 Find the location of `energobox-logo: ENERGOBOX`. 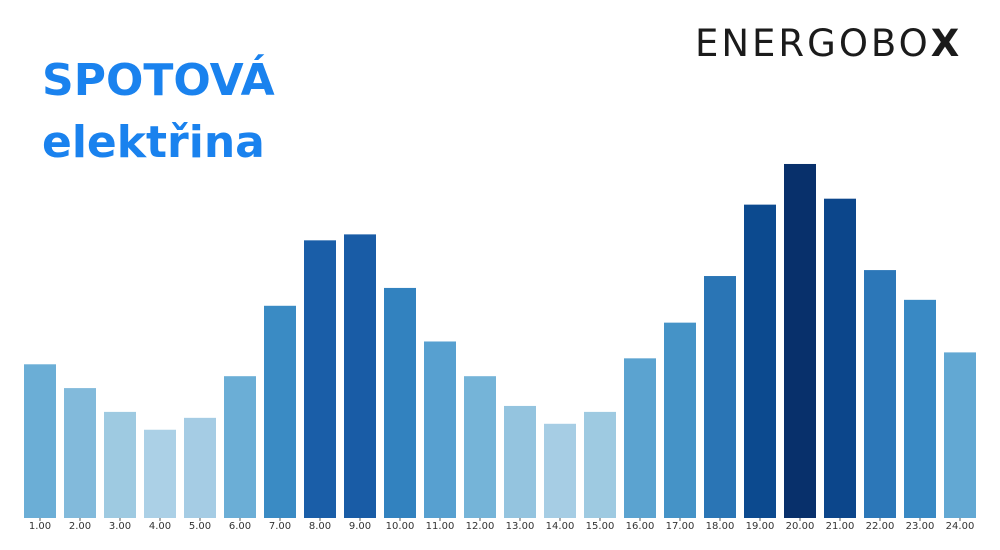

energobox-logo: ENERGOBOX is located at coordinates (828, 43).